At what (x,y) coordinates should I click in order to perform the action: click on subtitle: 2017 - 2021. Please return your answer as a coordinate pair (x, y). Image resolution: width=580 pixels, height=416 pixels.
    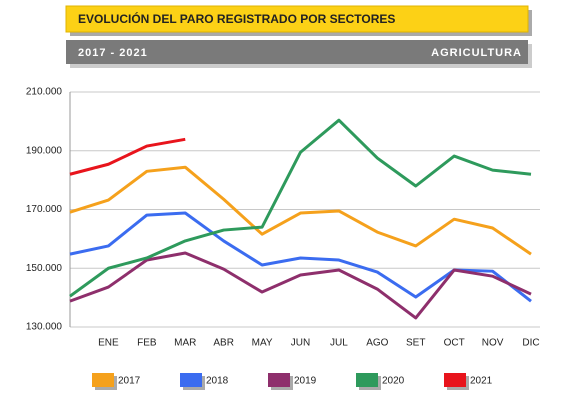
    Looking at the image, I should click on (113, 53).